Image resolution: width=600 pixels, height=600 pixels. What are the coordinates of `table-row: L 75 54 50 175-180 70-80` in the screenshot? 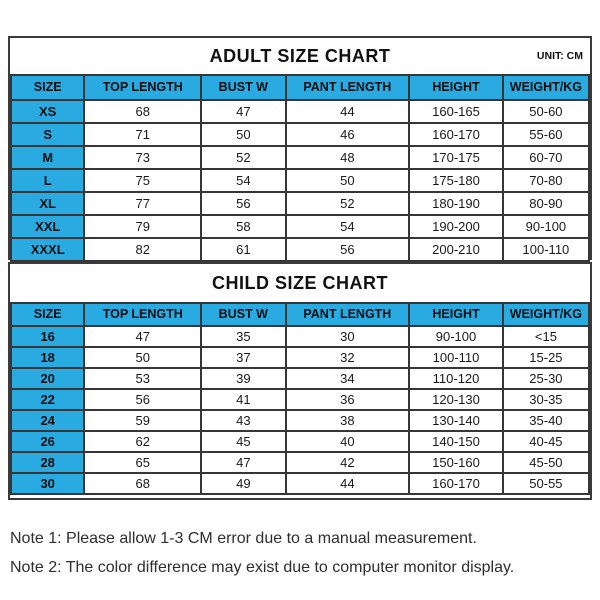 It's located at (300, 180).